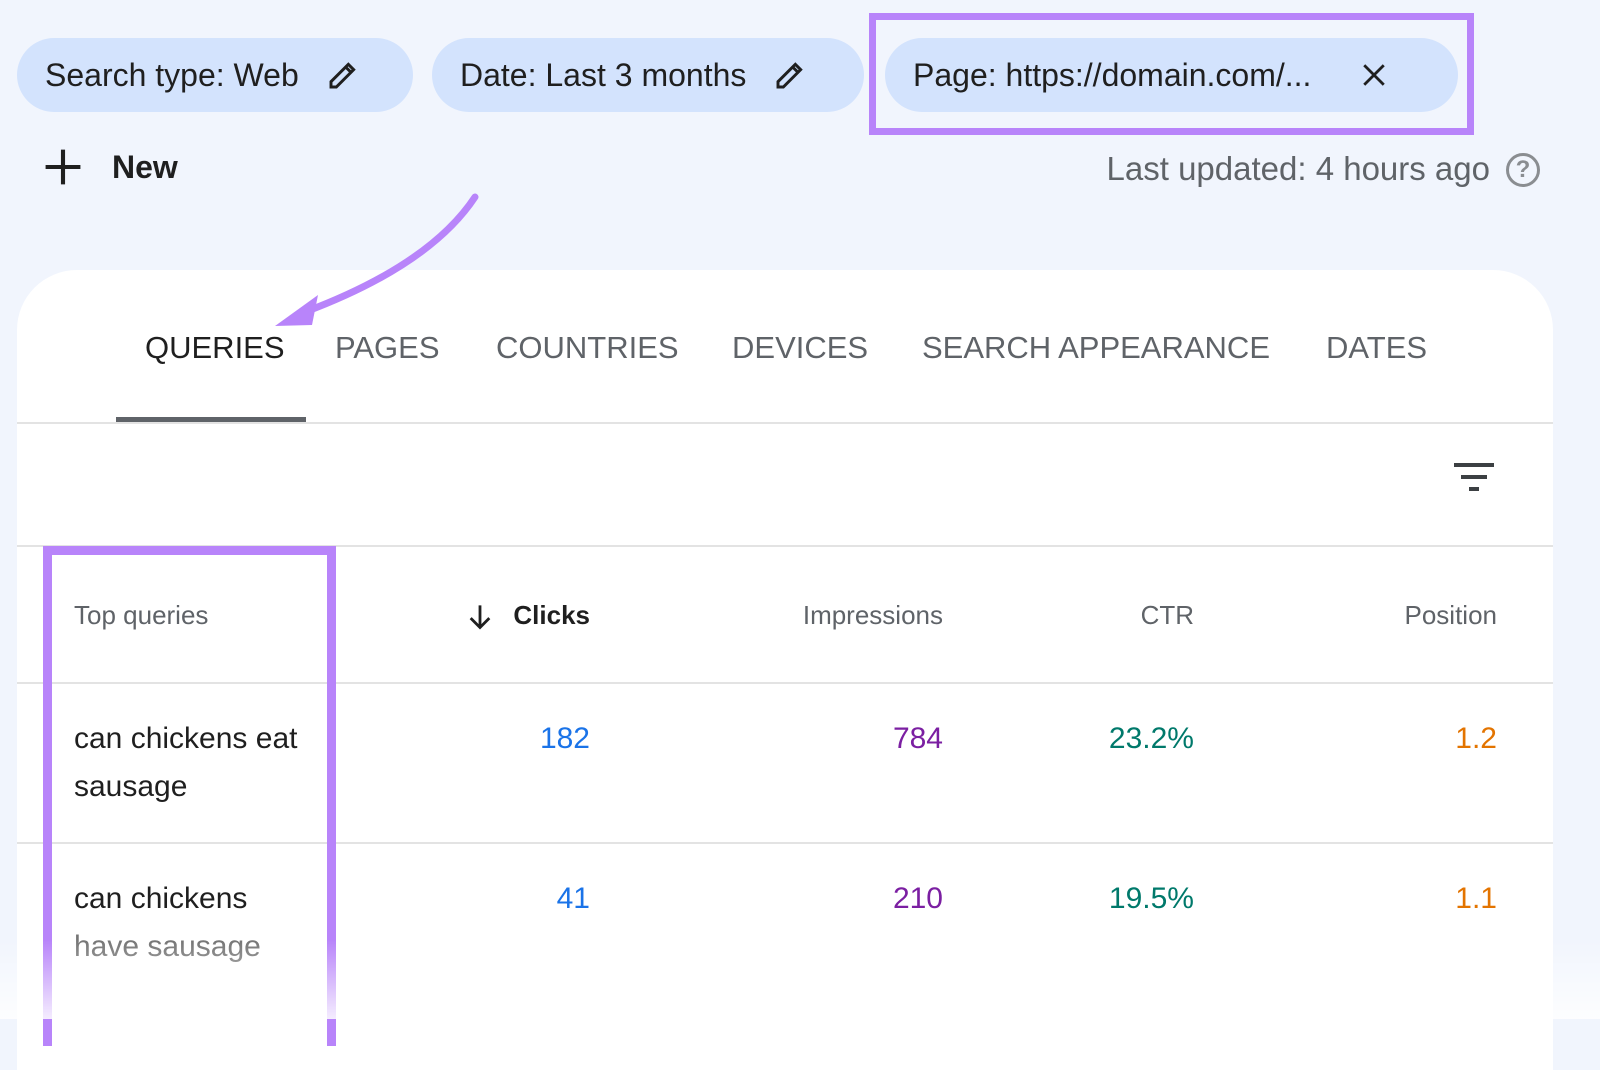 This screenshot has width=1600, height=1070. What do you see at coordinates (480, 617) in the screenshot?
I see `sort-down-arrow-icon` at bounding box center [480, 617].